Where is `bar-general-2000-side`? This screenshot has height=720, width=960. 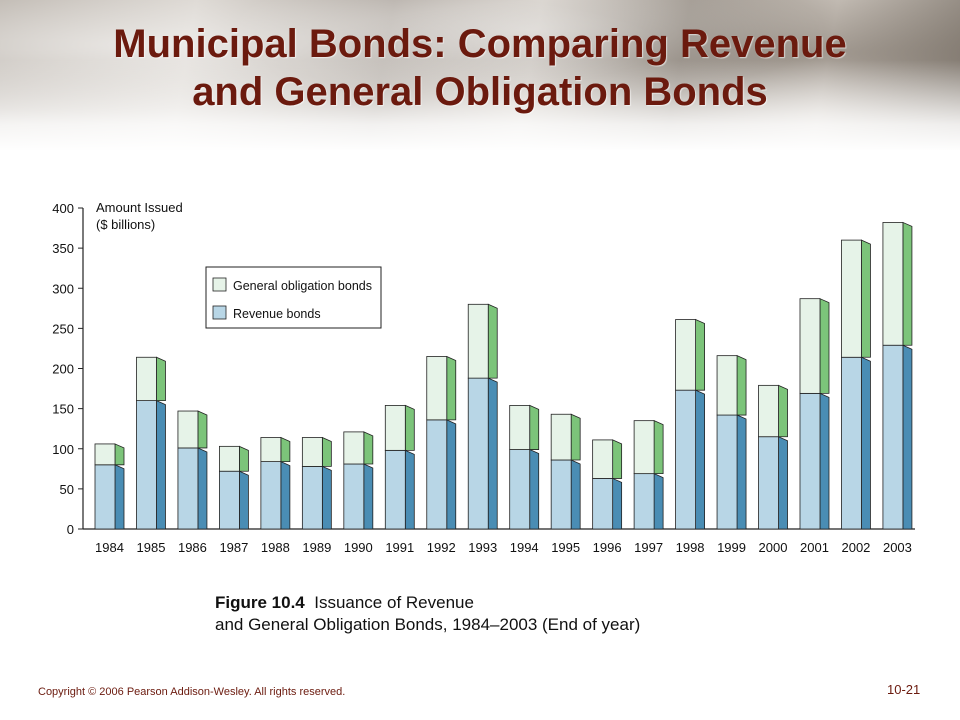 bar-general-2000-side is located at coordinates (783, 411).